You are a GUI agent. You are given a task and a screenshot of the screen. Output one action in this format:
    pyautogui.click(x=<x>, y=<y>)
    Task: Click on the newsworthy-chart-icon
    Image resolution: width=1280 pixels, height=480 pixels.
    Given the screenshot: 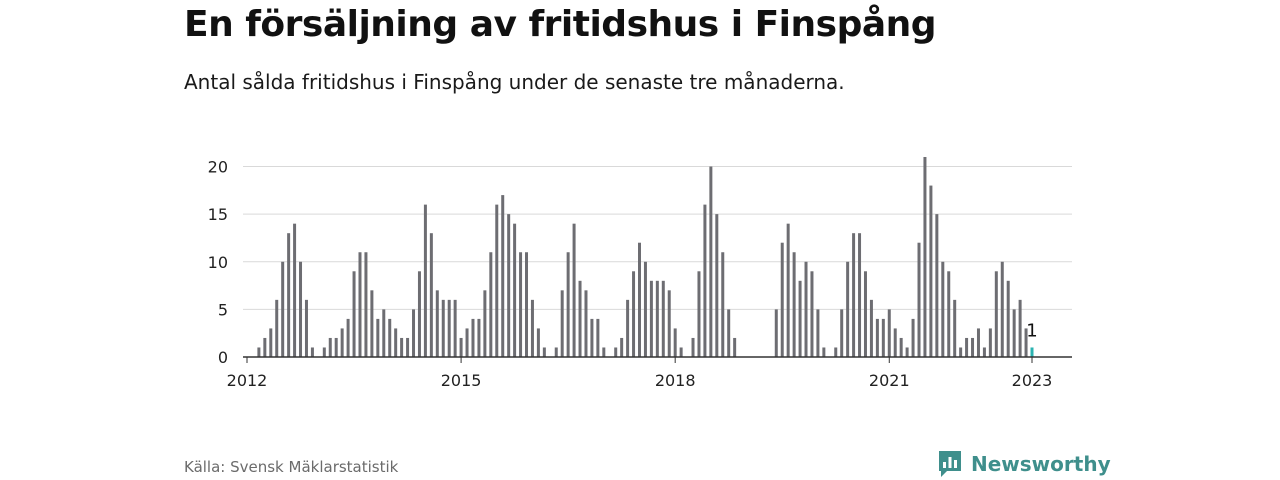 What is the action you would take?
    pyautogui.click(x=950, y=464)
    